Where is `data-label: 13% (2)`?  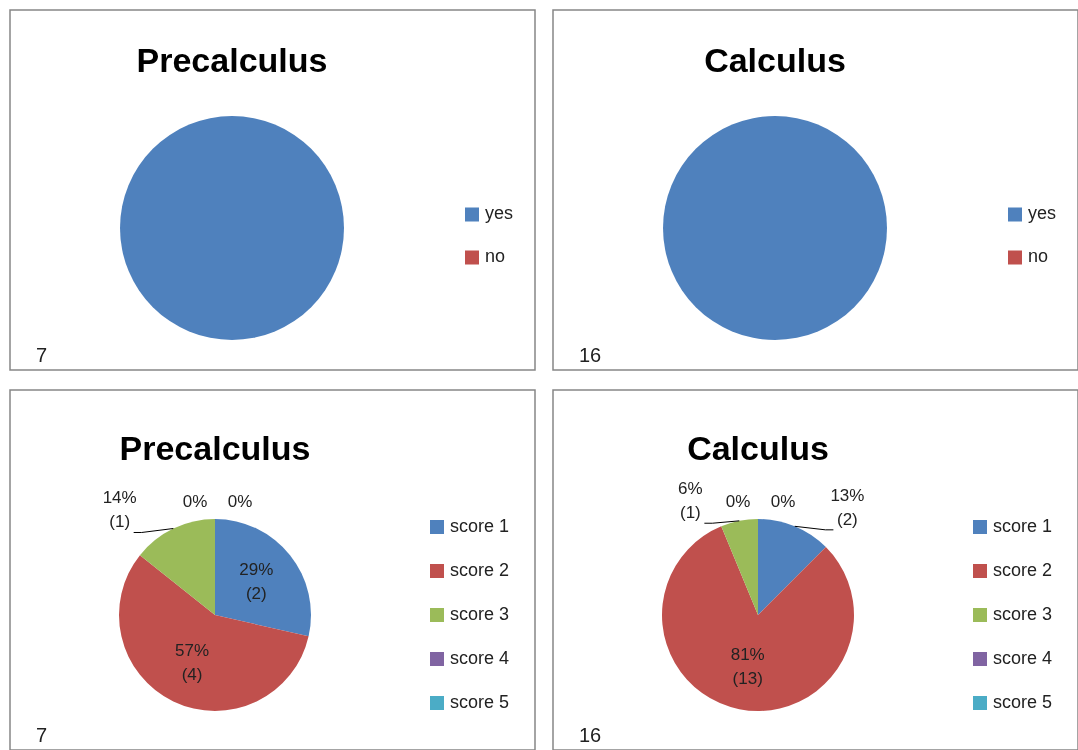 data-label: 13% (2) is located at coordinates (847, 508).